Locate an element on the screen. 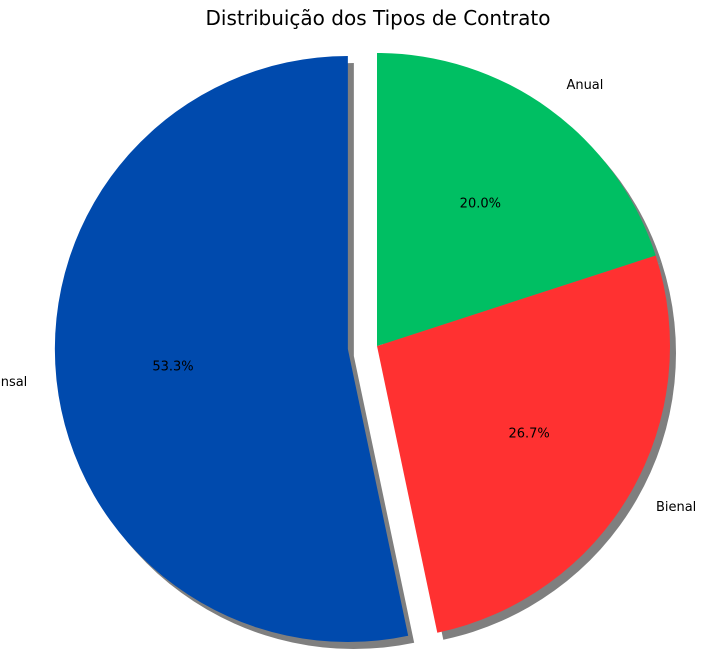  percent-label-mensal: 53.3% is located at coordinates (172, 367).